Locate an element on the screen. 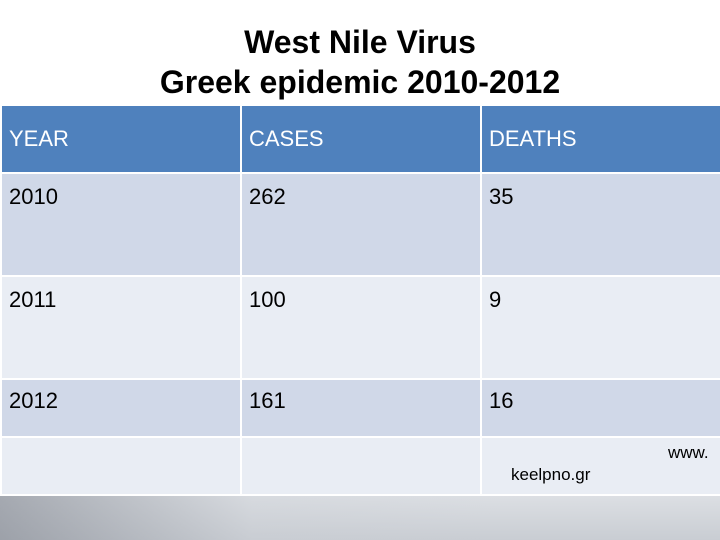 Image resolution: width=720 pixels, height=540 pixels. table-row: 2012 161 16 is located at coordinates (360, 408).